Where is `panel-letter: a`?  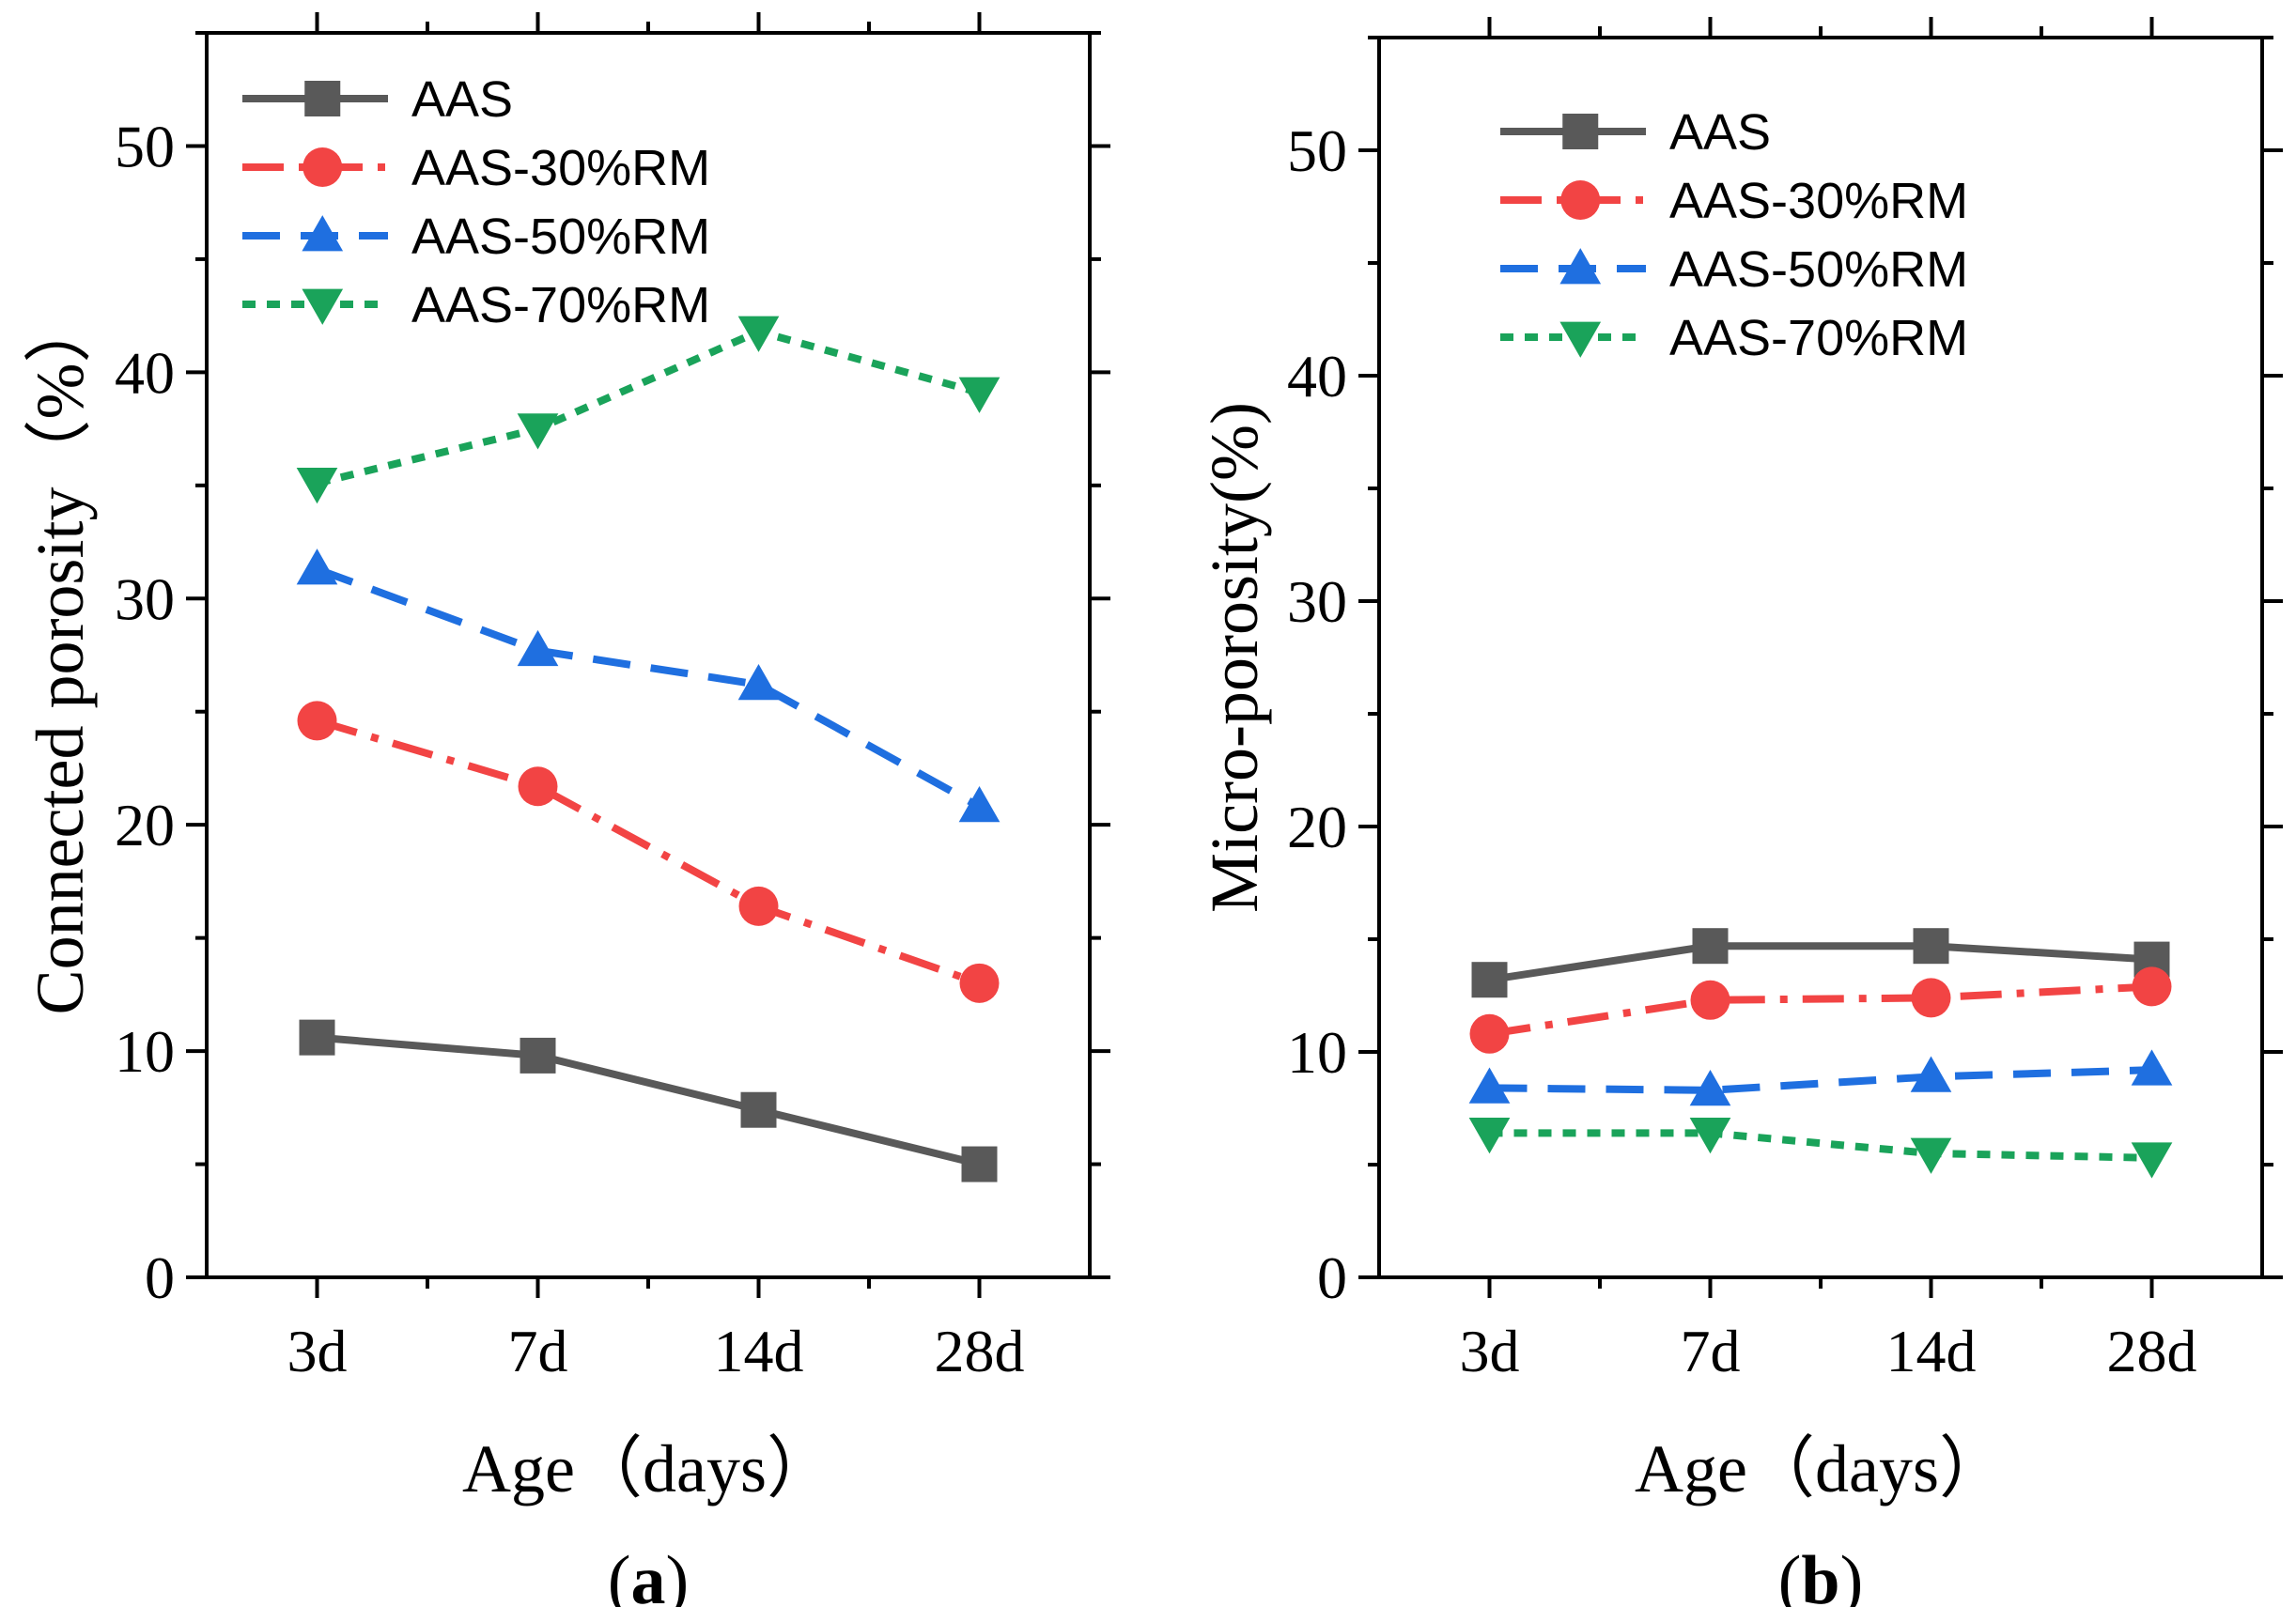
panel-letter: a is located at coordinates (648, 1574).